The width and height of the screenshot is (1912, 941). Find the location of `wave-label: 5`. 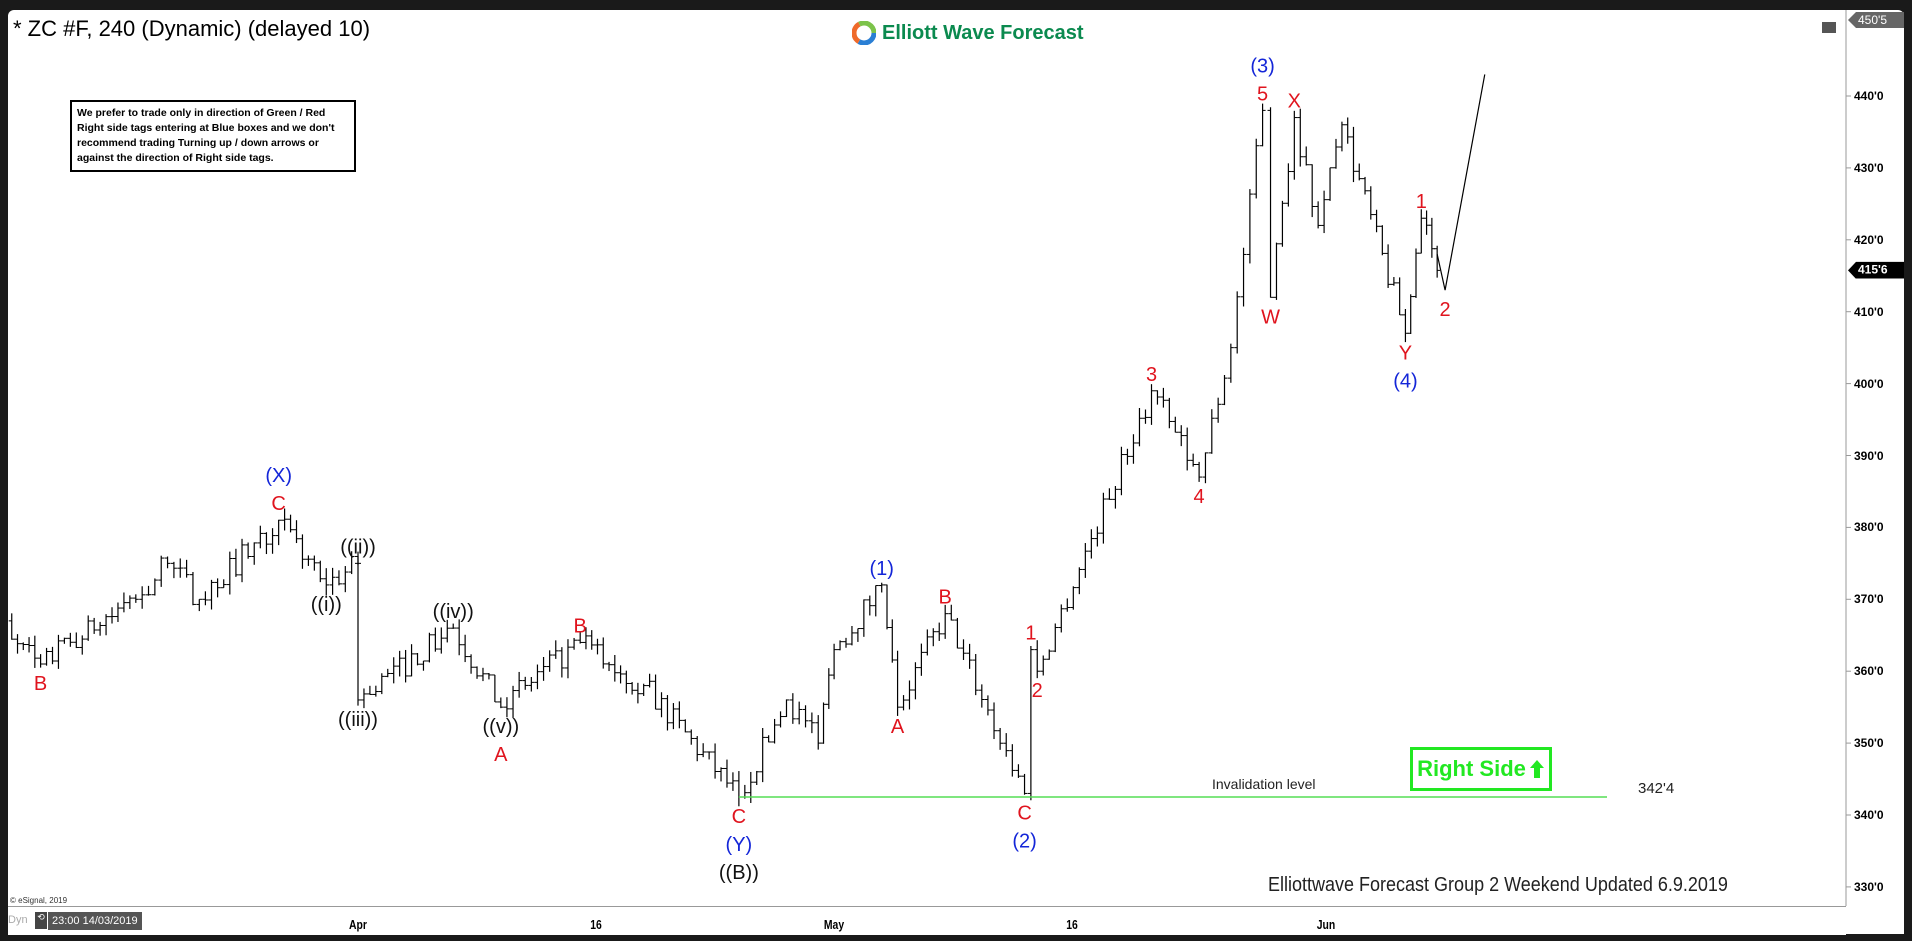

wave-label: 5 is located at coordinates (1262, 94).